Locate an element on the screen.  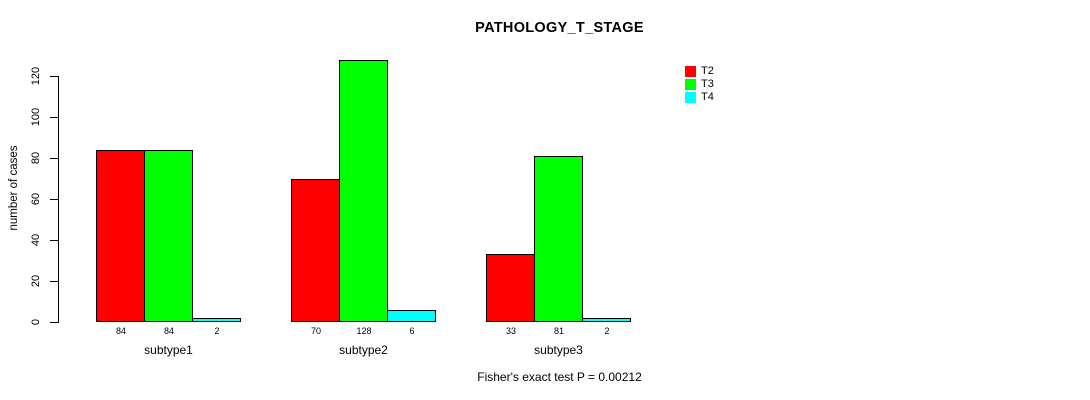
legend-item-t3: T3 is located at coordinates (699, 84).